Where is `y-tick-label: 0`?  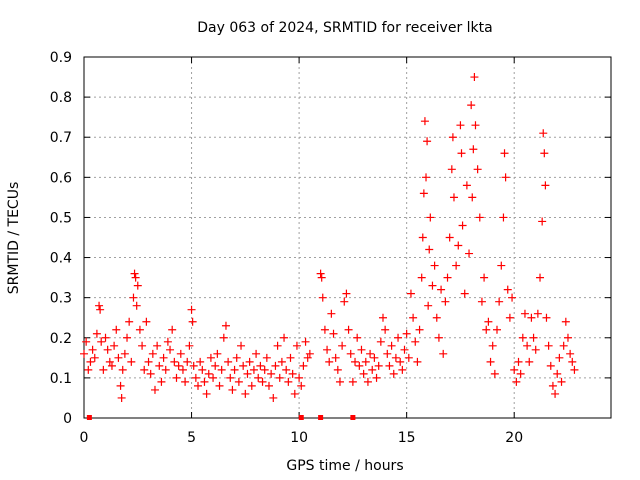 y-tick-label: 0 is located at coordinates (67, 419).